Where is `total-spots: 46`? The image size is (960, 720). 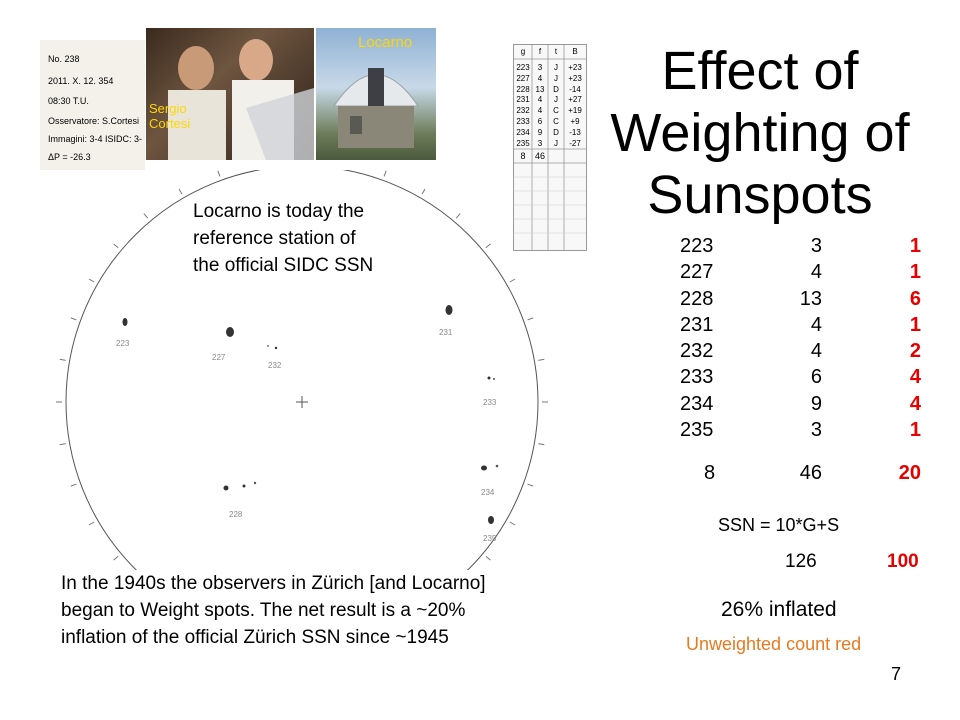 total-spots: 46 is located at coordinates (810, 473).